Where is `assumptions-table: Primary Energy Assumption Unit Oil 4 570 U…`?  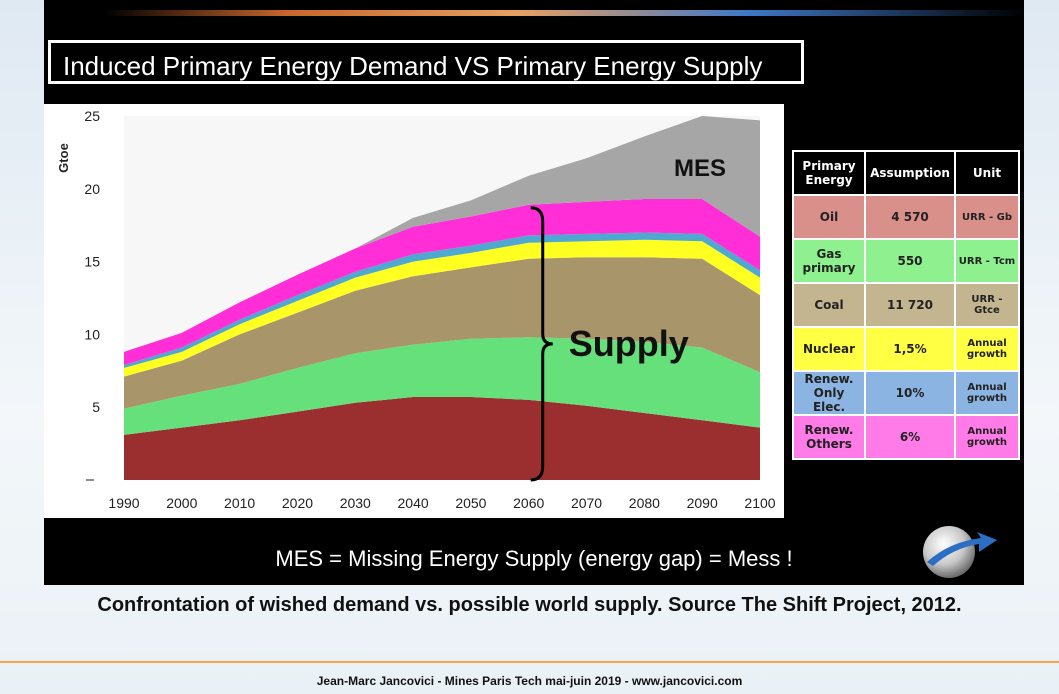 assumptions-table: Primary Energy Assumption Unit Oil 4 570 U… is located at coordinates (906, 305).